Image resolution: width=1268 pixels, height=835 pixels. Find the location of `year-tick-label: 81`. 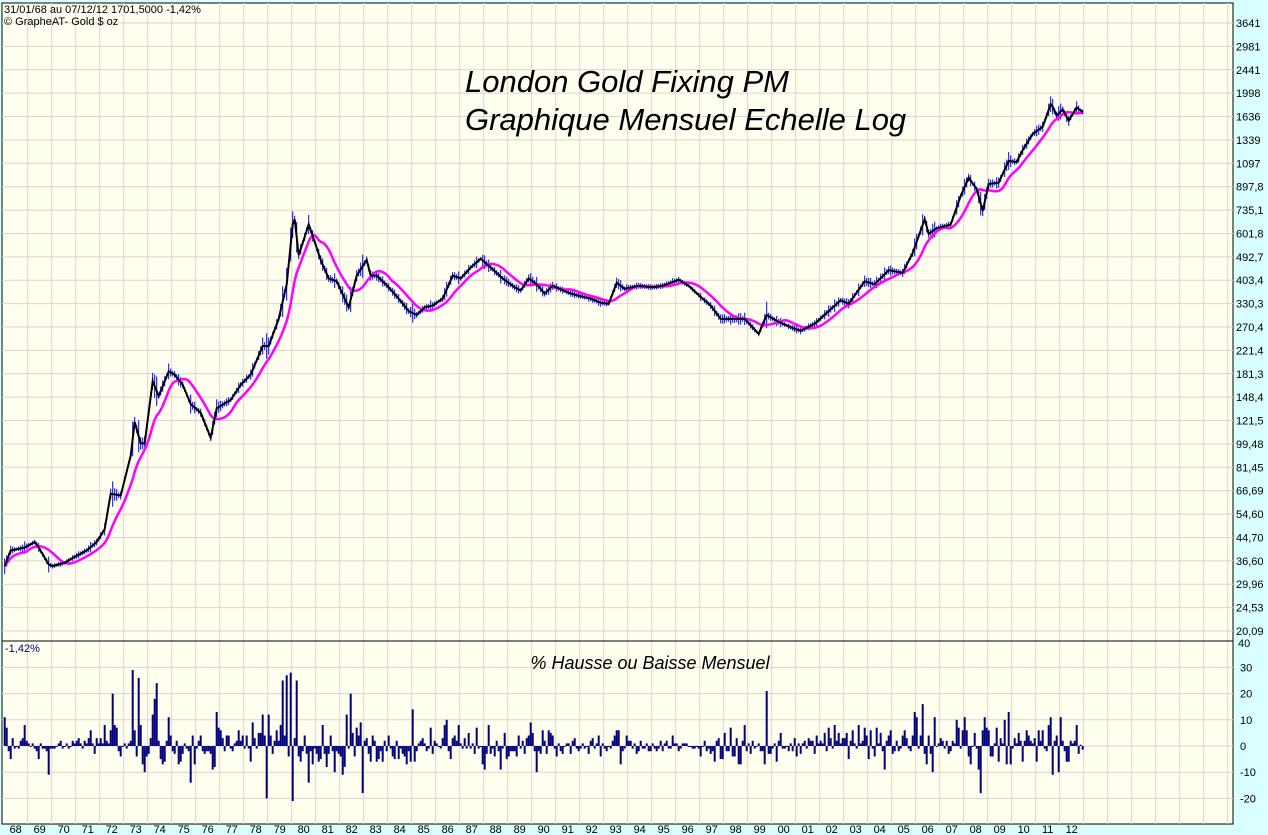

year-tick-label: 81 is located at coordinates (328, 829).